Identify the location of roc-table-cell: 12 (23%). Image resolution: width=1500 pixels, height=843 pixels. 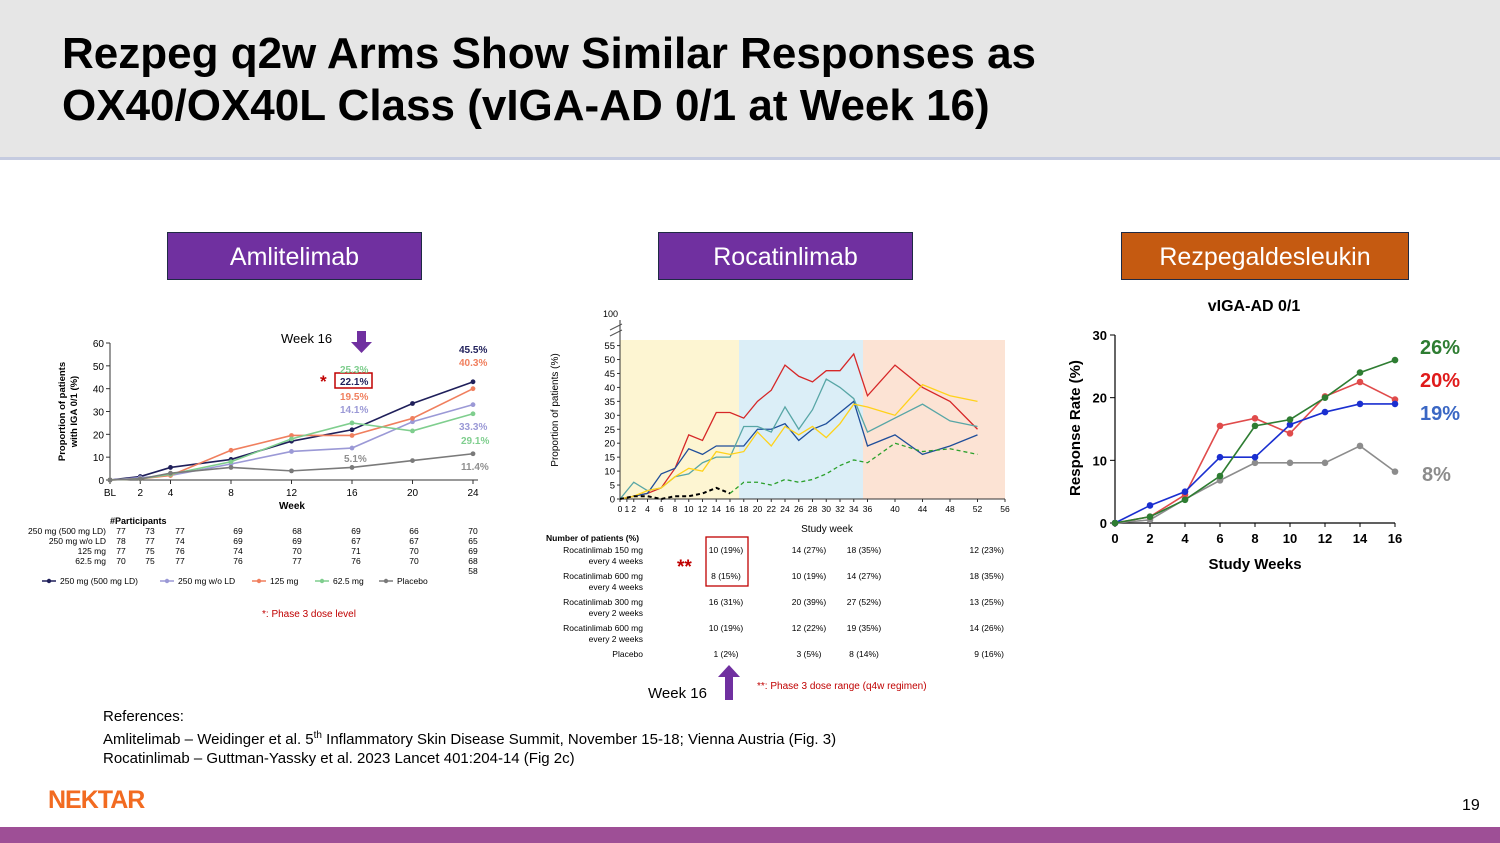
(987, 550).